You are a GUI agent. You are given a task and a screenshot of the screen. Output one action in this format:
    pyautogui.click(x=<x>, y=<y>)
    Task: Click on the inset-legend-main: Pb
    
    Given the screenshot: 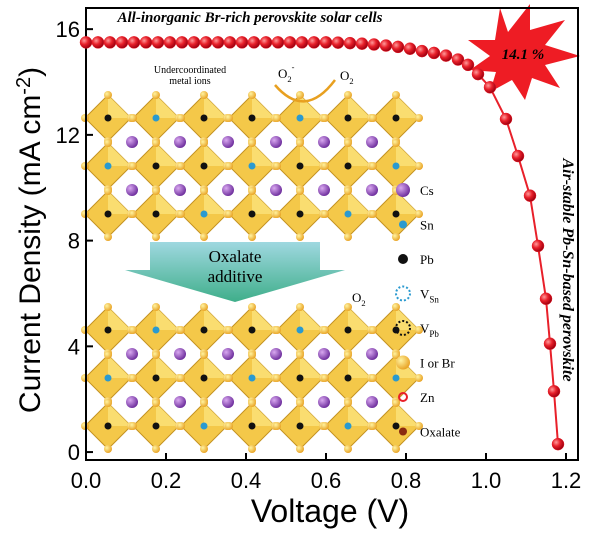 What is the action you would take?
    pyautogui.click(x=427, y=259)
    